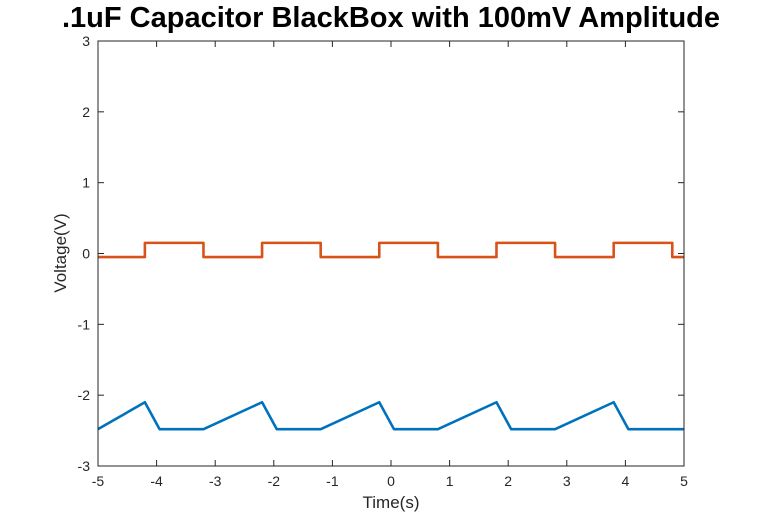 This screenshot has height=525, width=757. I want to click on x-tick-label: 4, so click(626, 481).